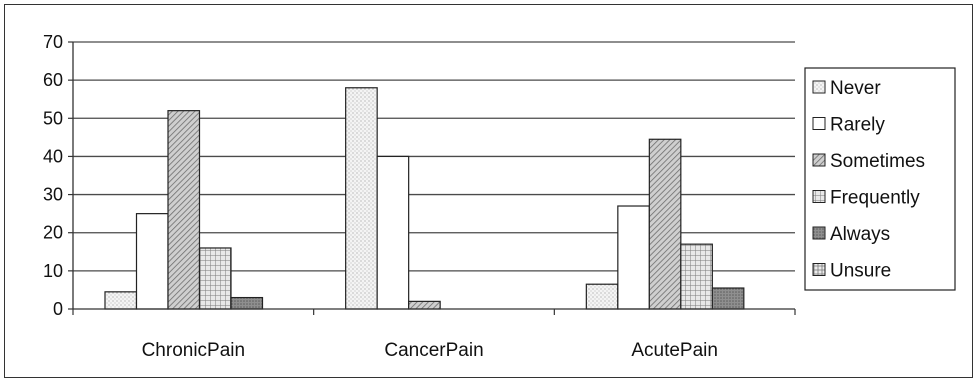 The height and width of the screenshot is (384, 979). What do you see at coordinates (53, 271) in the screenshot?
I see `y-tick-label: 10` at bounding box center [53, 271].